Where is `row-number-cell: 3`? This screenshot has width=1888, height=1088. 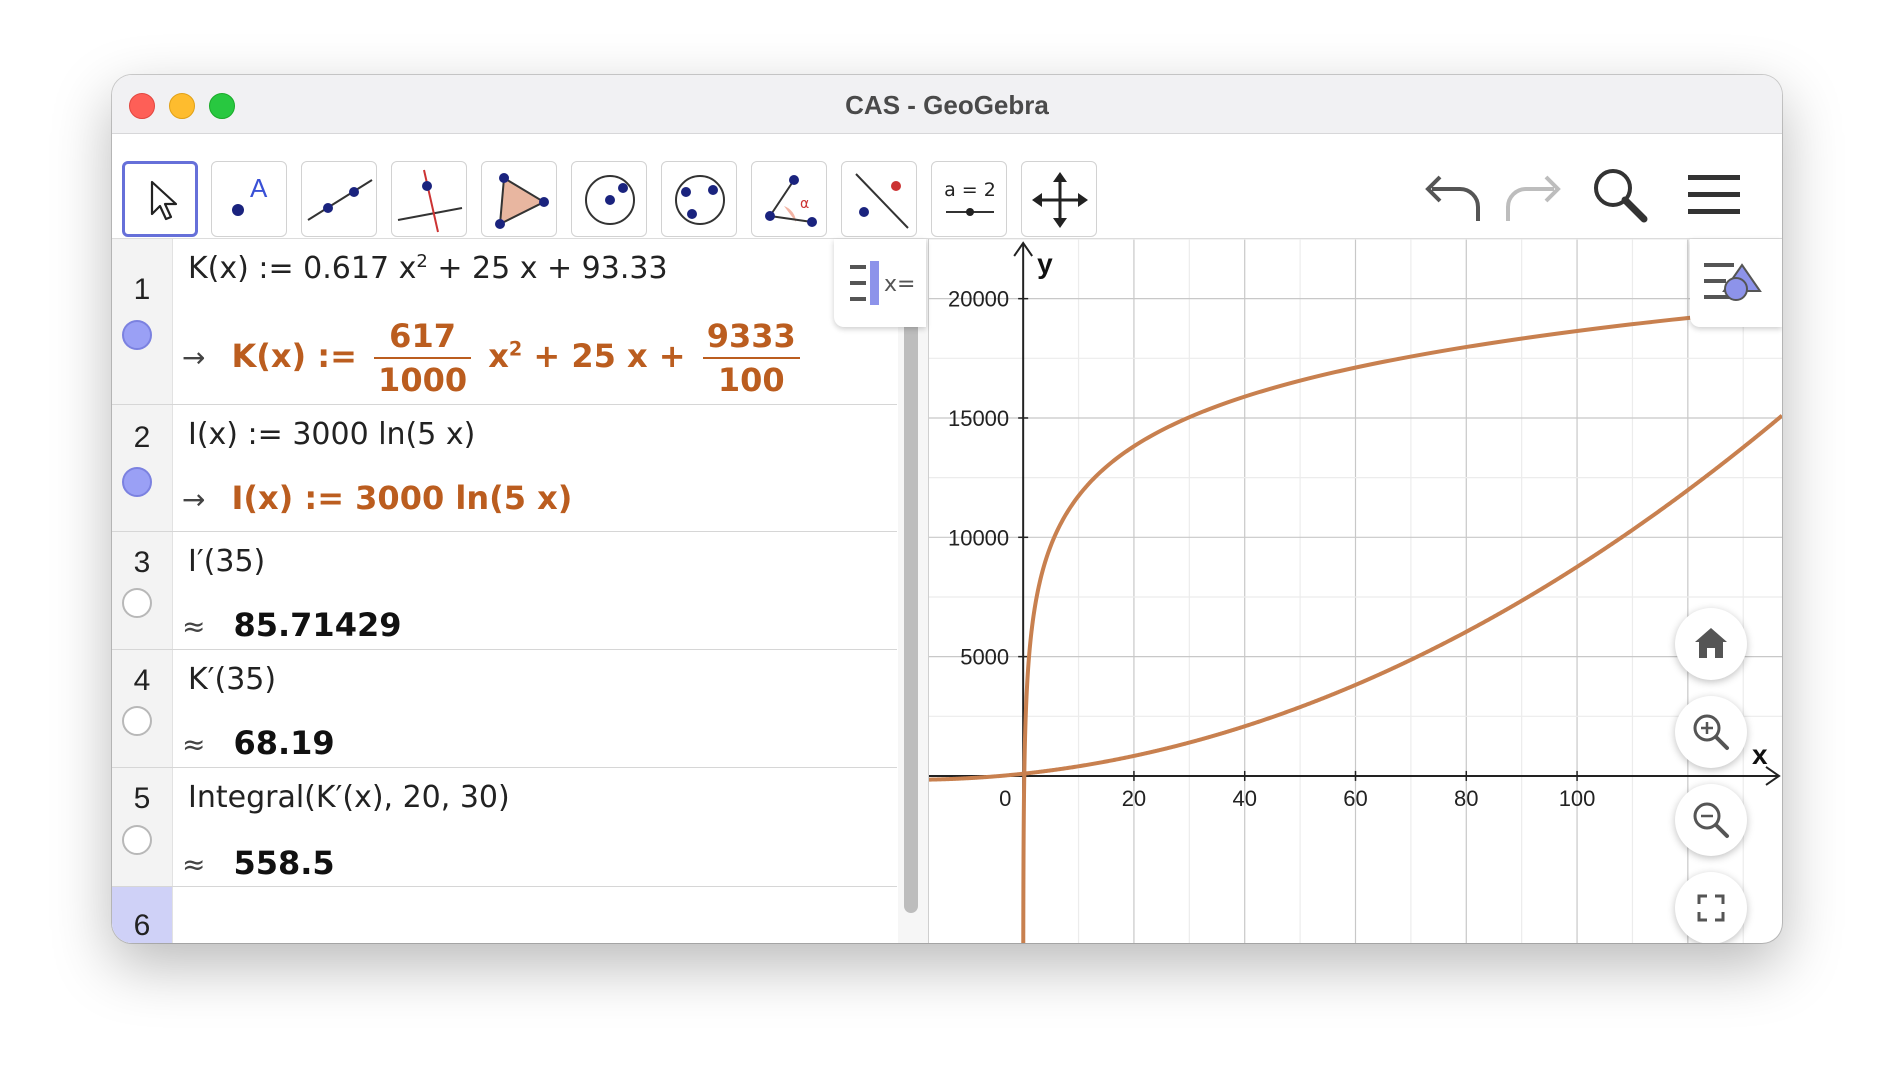 row-number-cell: 3 is located at coordinates (142, 590).